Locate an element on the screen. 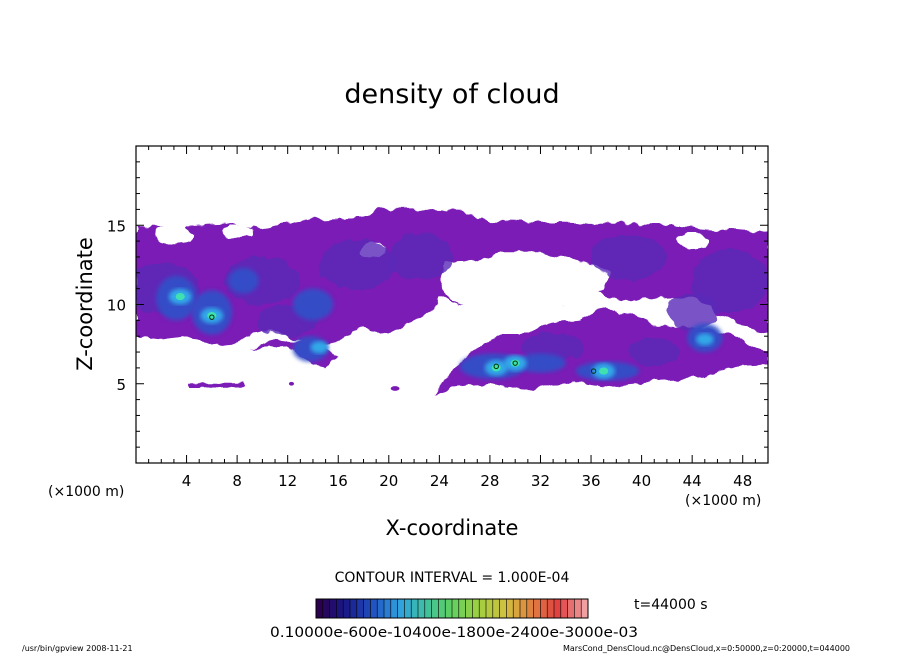  x-tick-label: 44 is located at coordinates (692, 481).